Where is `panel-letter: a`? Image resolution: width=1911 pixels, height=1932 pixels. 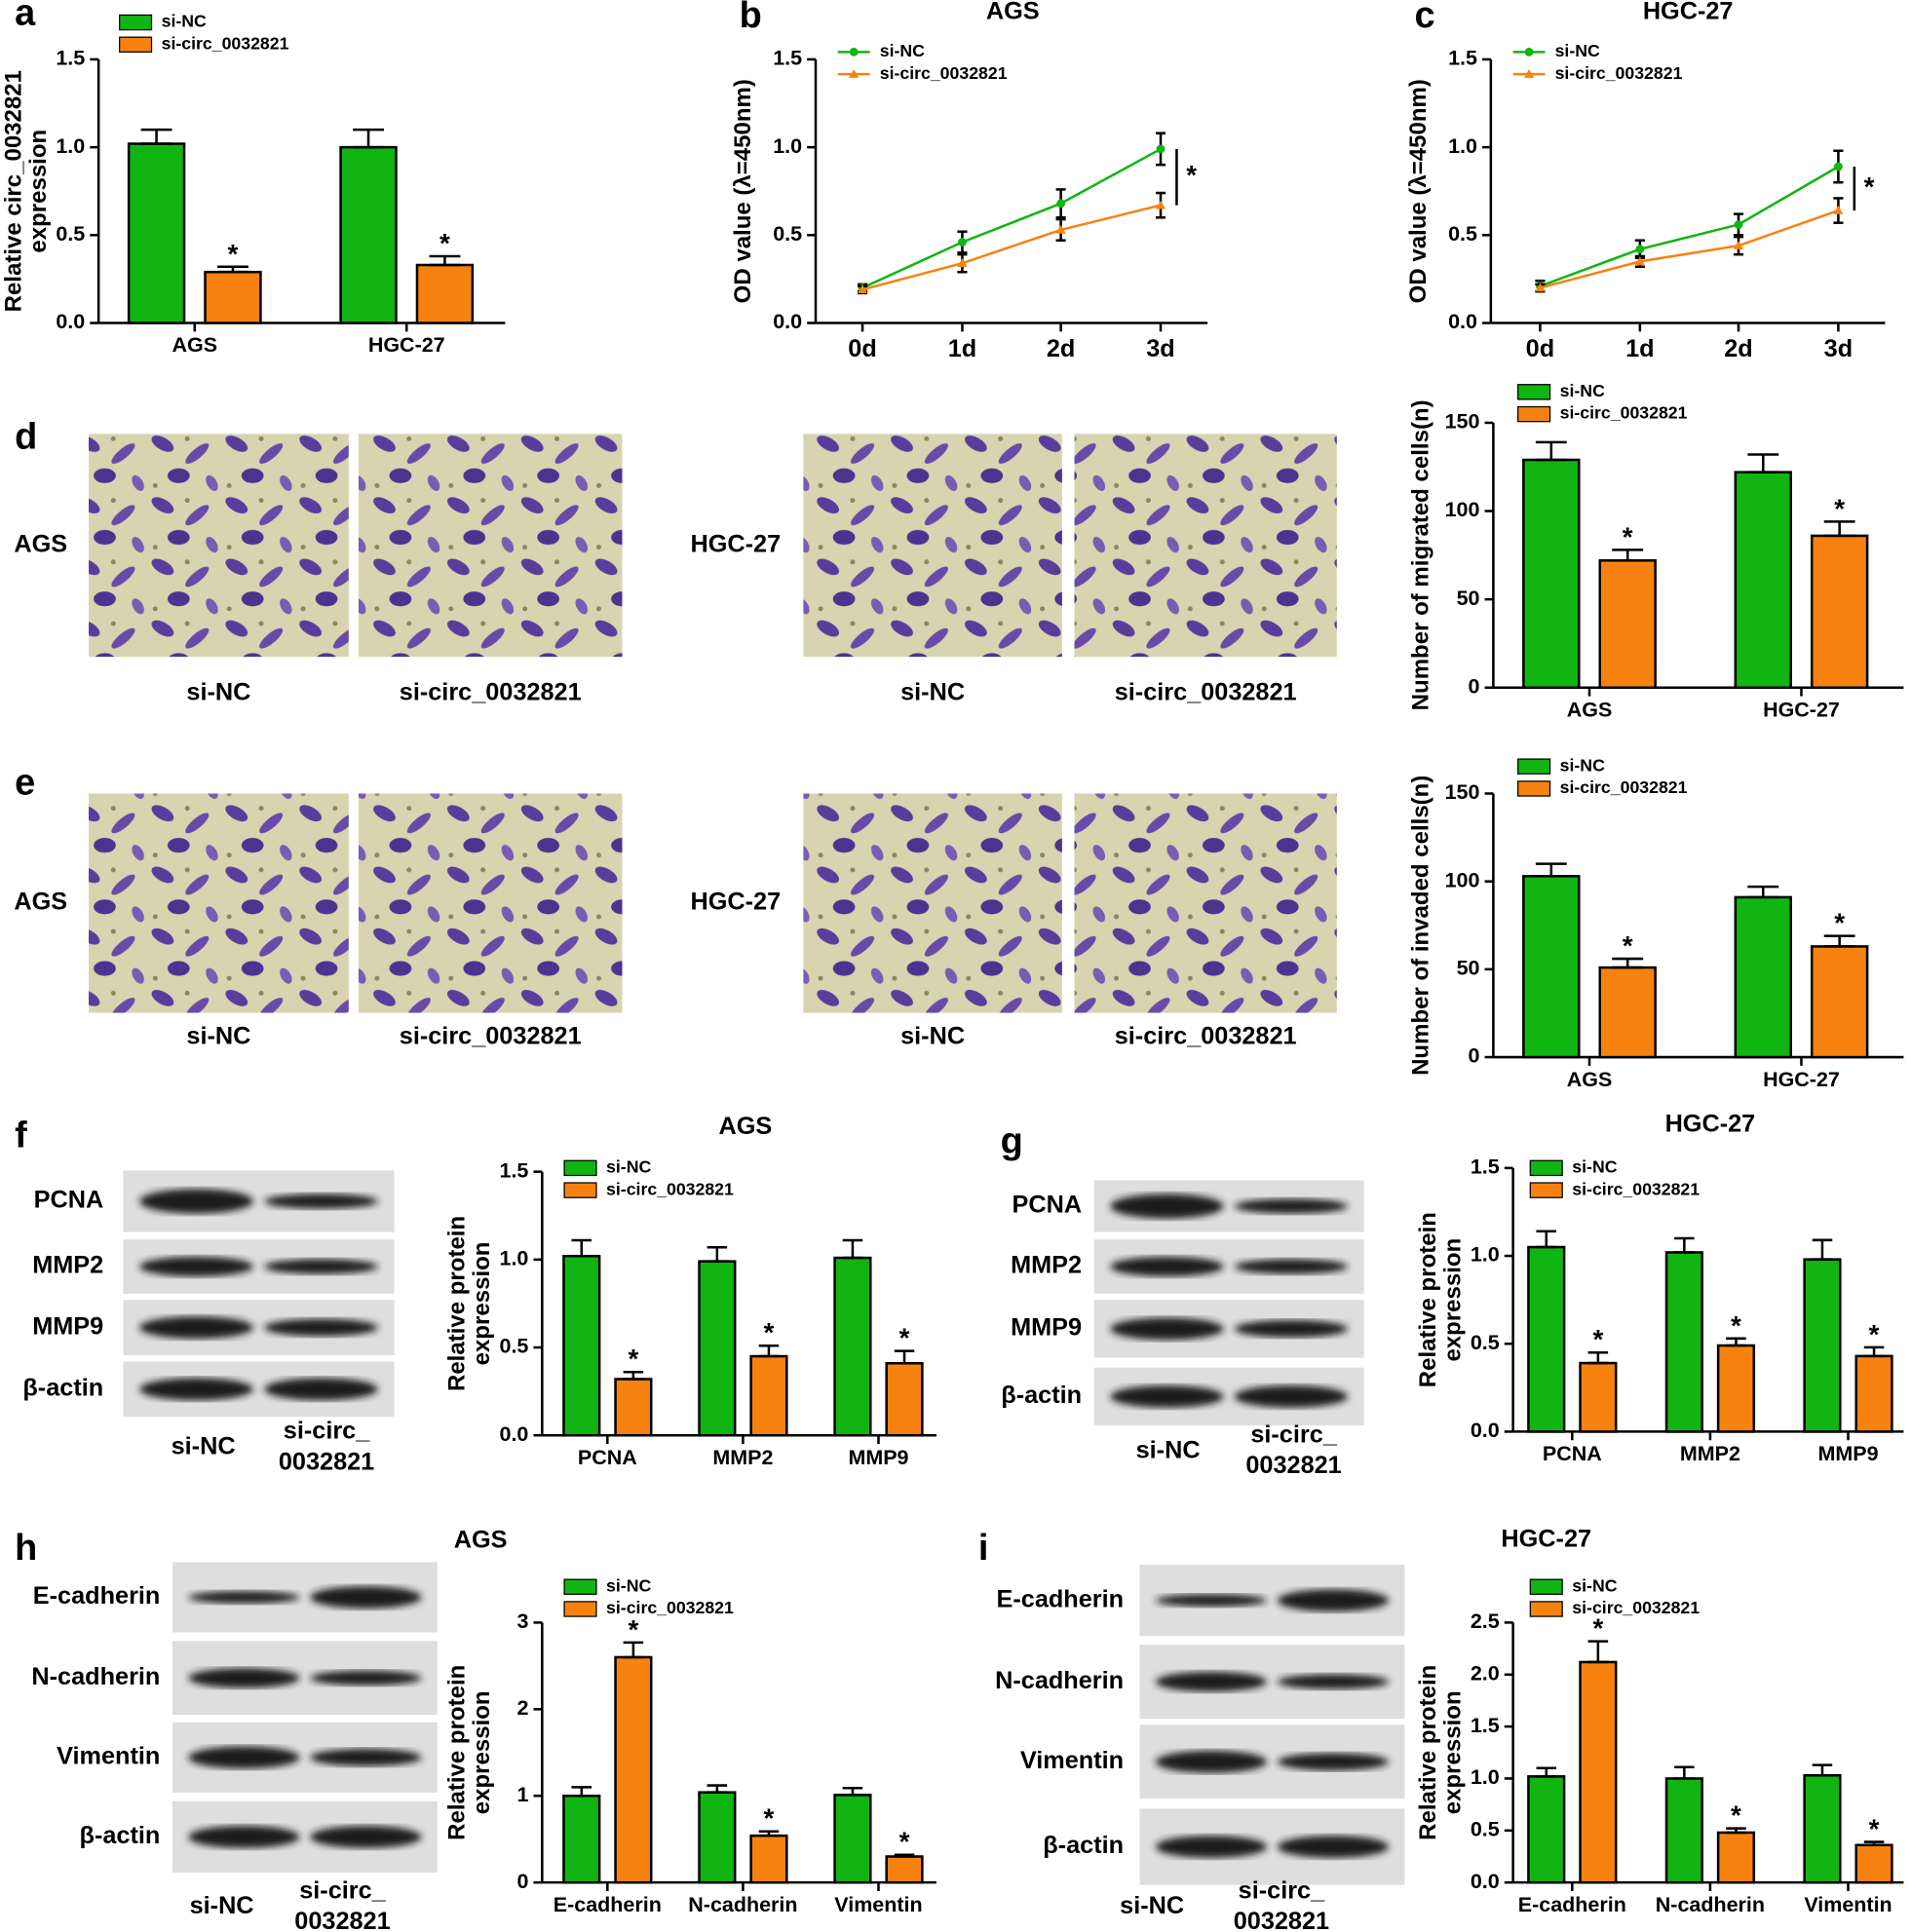 panel-letter: a is located at coordinates (26, 16).